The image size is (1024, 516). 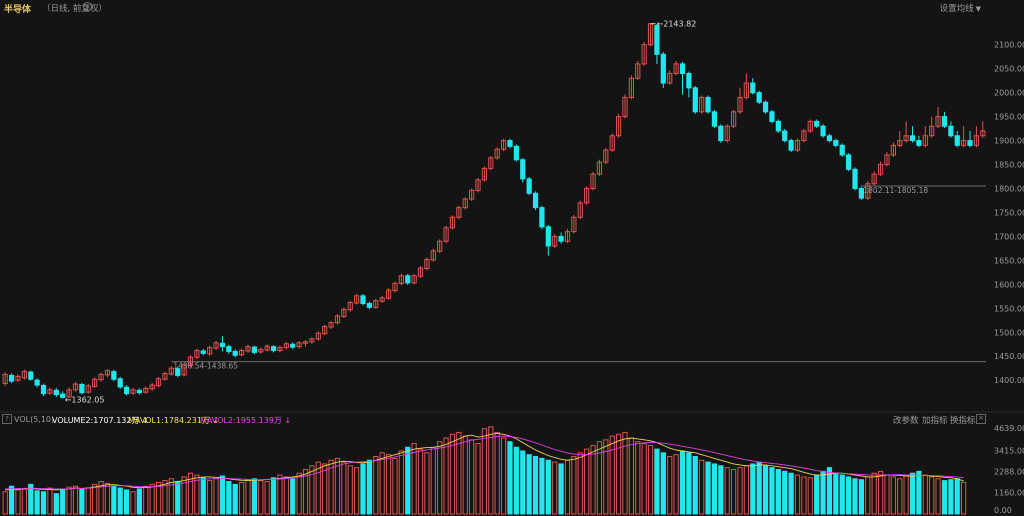 What do you see at coordinates (1009, 428) in the screenshot?
I see `volume-tick-label: 4639.00` at bounding box center [1009, 428].